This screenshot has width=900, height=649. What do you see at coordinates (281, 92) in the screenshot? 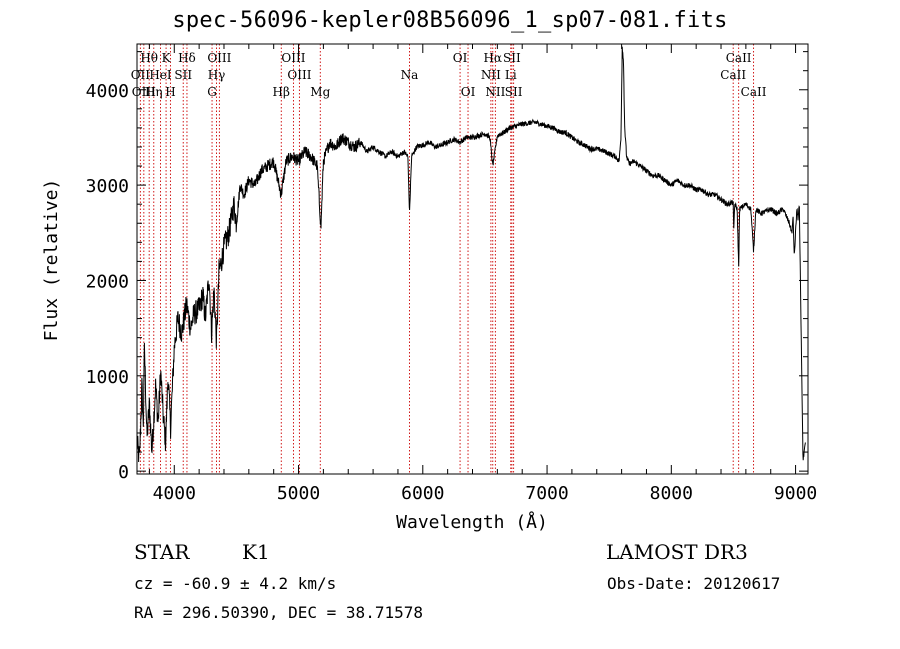
I see `line-marker-label: Hβ` at bounding box center [281, 92].